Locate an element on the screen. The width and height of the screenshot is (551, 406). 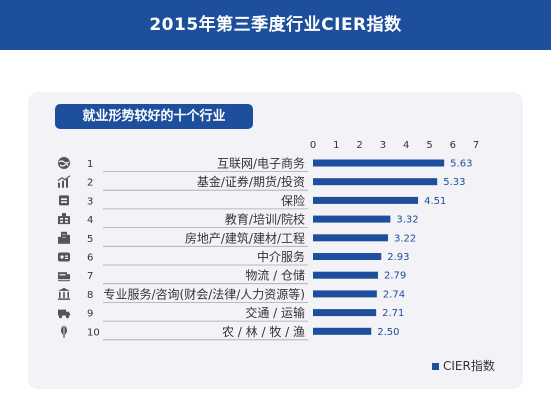
x-tick-label: 1 is located at coordinates (336, 145).